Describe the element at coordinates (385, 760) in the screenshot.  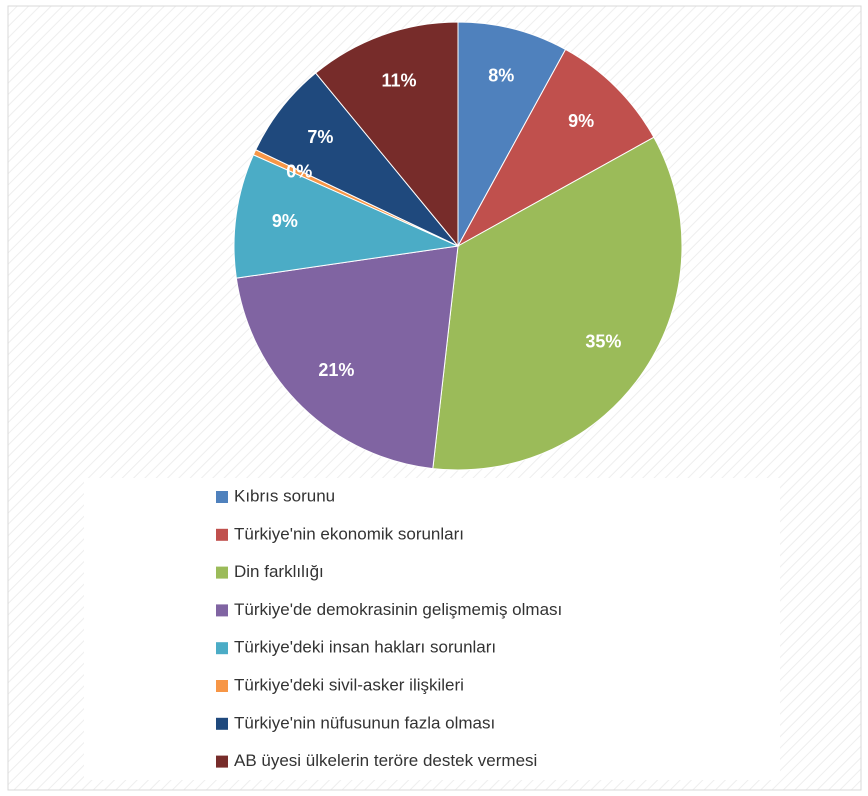
I see `legend-label: AB üyesi ülkelerin teröre destek vermesi` at that location.